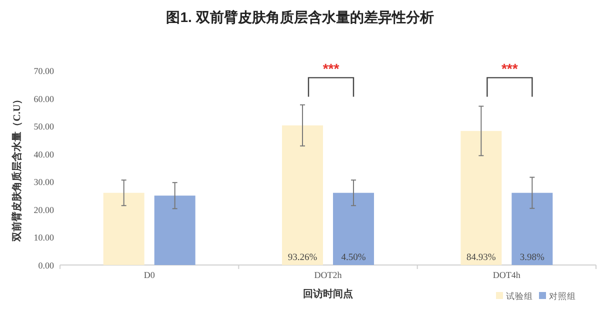  I want to click on y-tick-label: 60.00, so click(44, 99).